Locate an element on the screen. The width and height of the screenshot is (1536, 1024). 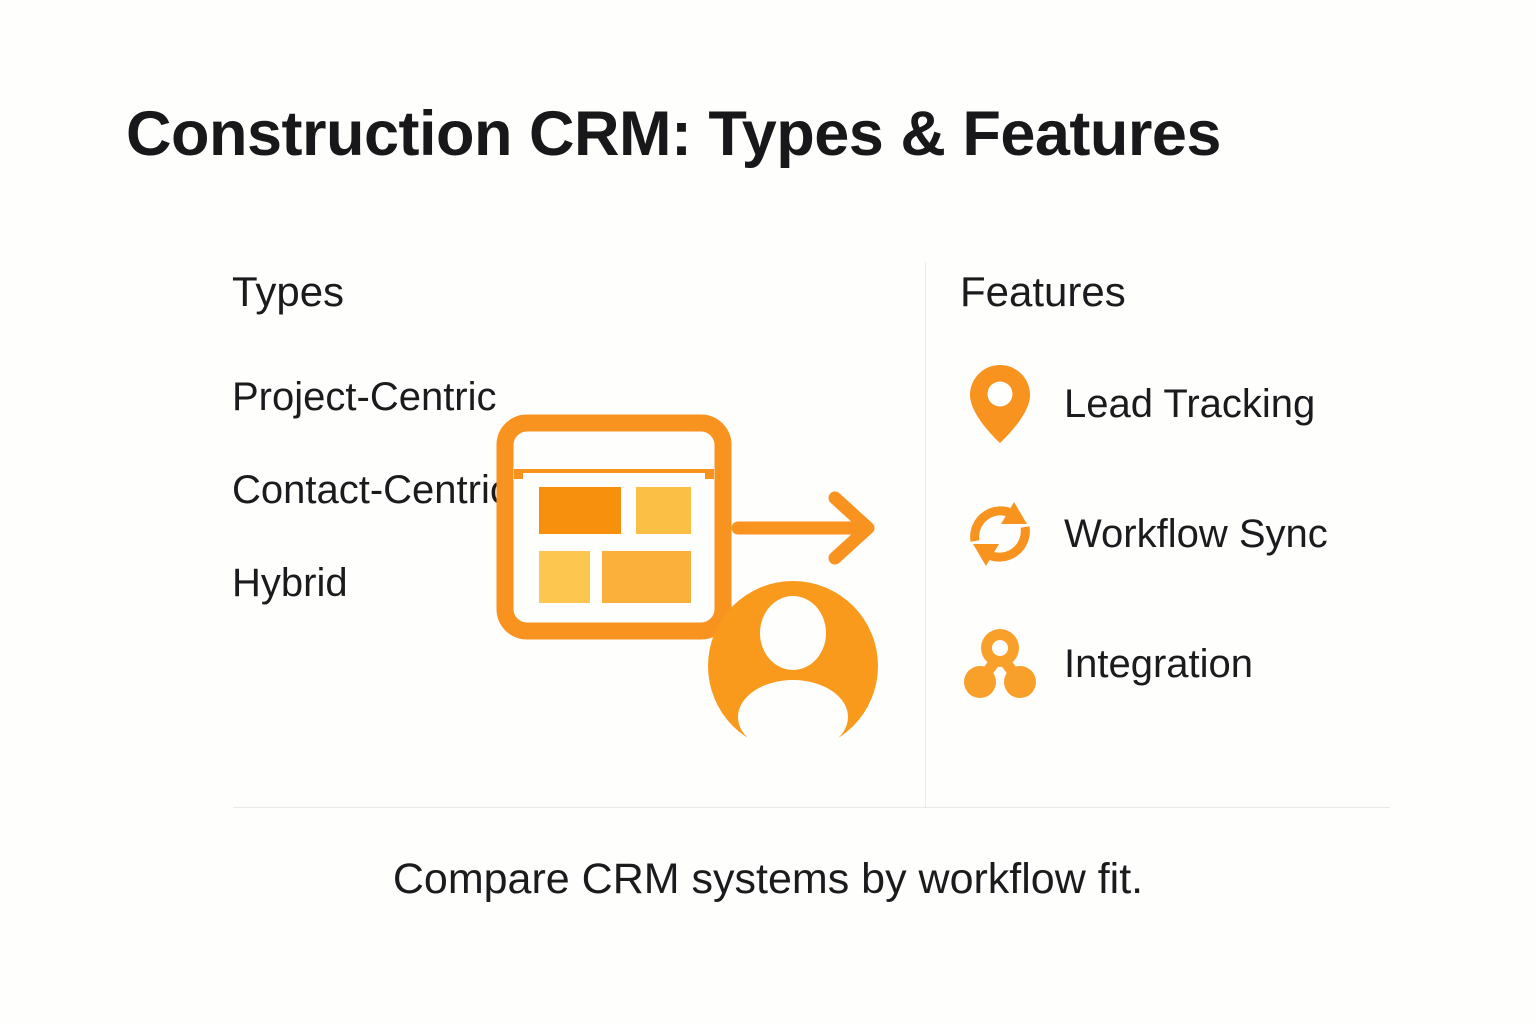
crm-dashboard-to-contact-illustration is located at coordinates (700, 585).